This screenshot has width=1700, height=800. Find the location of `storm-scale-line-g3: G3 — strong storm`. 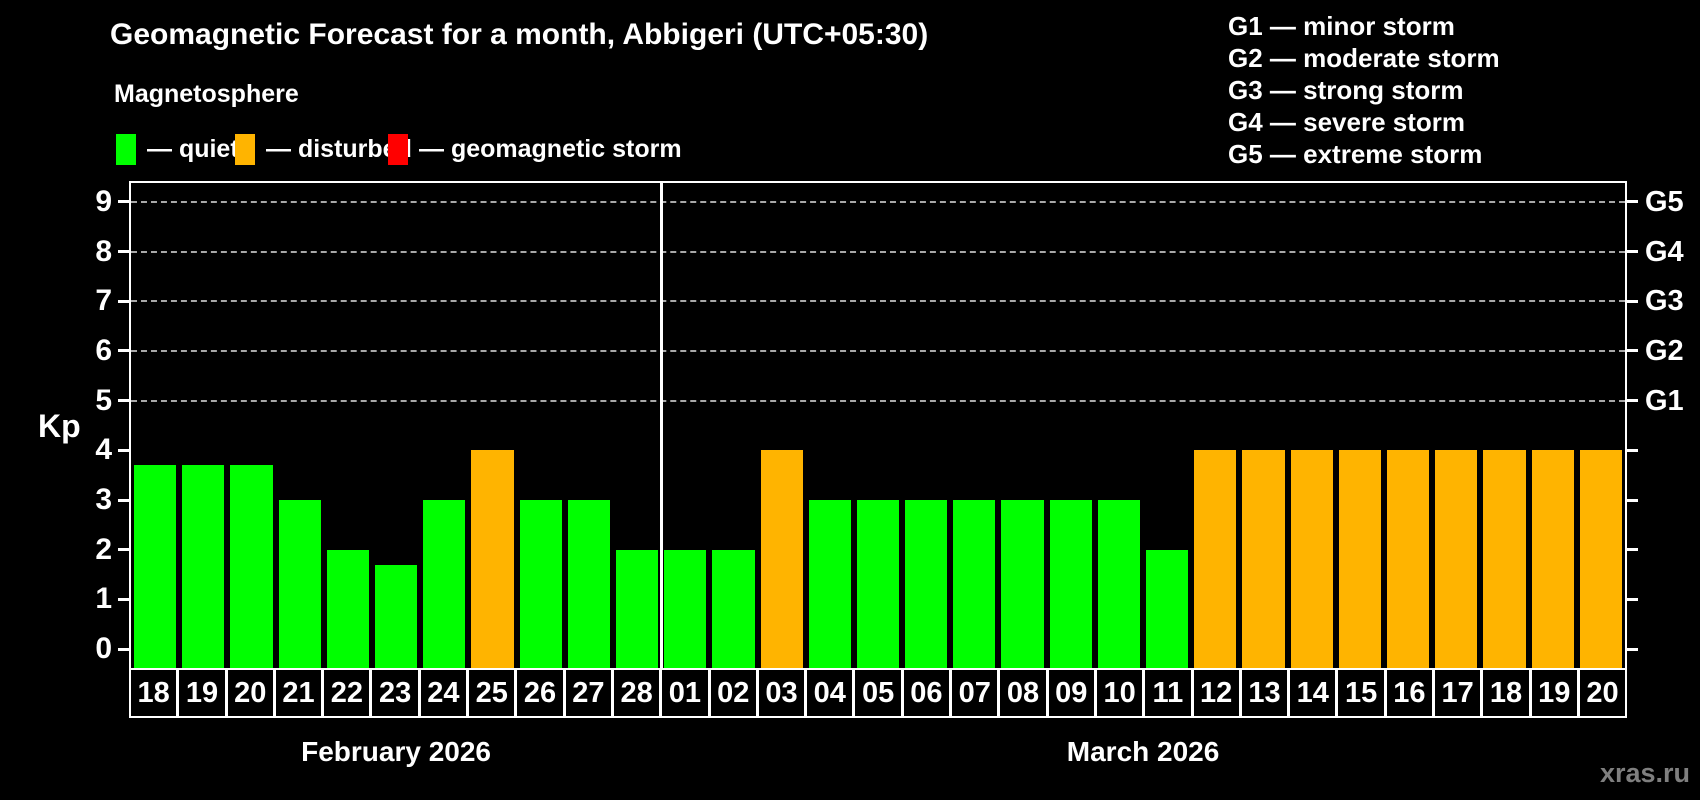

storm-scale-line-g3: G3 — strong storm is located at coordinates (1346, 90).